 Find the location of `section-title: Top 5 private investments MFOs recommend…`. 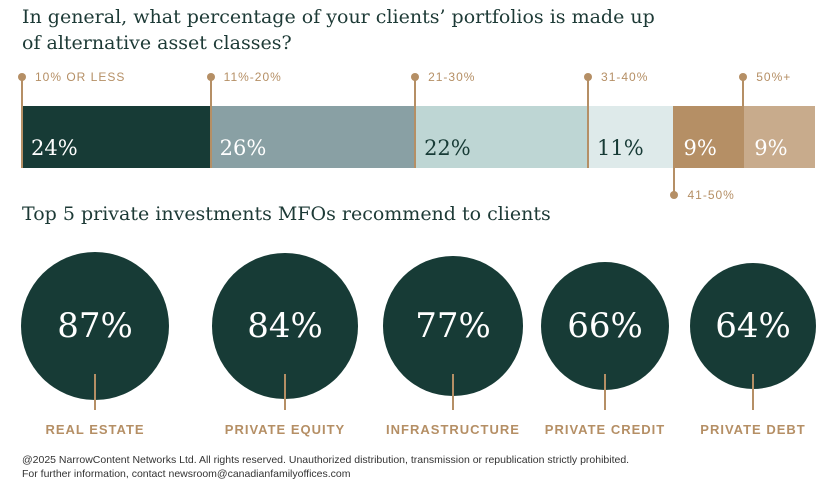

section-title: Top 5 private investments MFOs recommend… is located at coordinates (286, 214).